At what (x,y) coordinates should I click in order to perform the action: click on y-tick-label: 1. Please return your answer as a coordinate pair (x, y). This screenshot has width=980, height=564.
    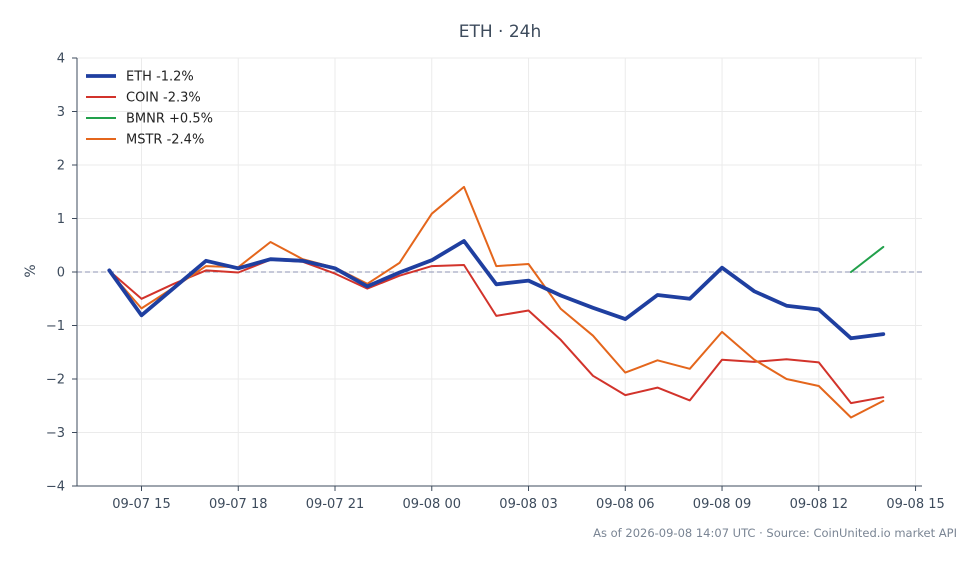
    Looking at the image, I should click on (61, 219).